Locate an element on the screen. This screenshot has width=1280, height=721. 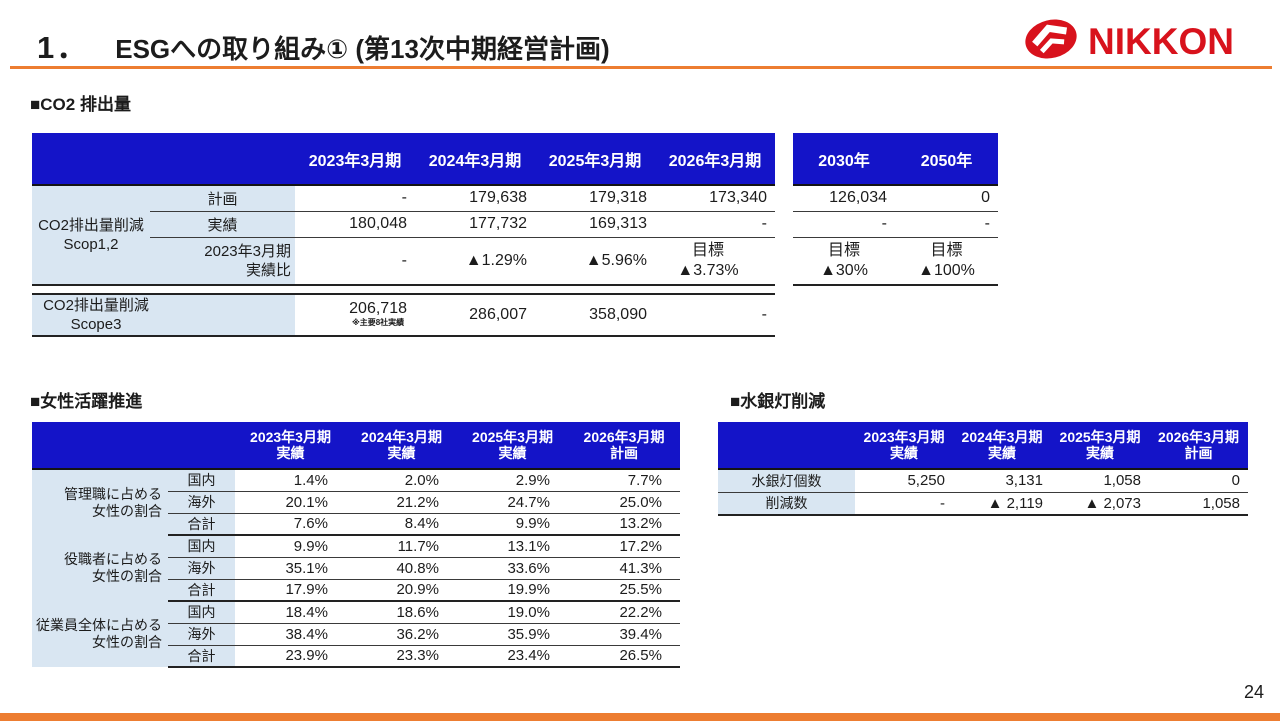
women-col-header: 2024年3月期 実績 is located at coordinates (401, 446).